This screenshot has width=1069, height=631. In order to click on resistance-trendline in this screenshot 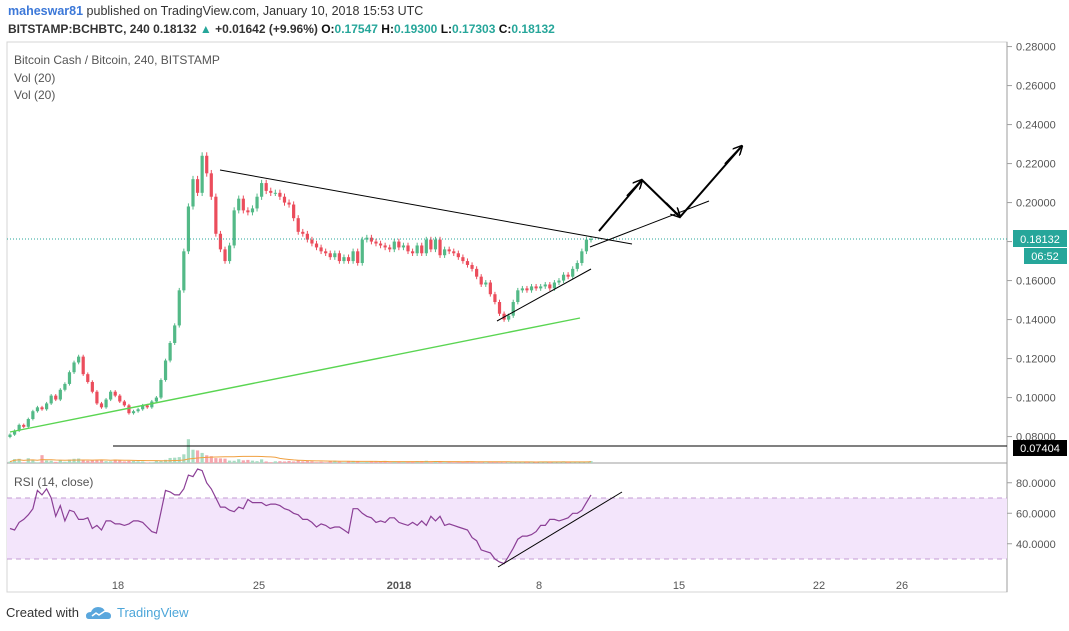, I will do `click(426, 207)`.